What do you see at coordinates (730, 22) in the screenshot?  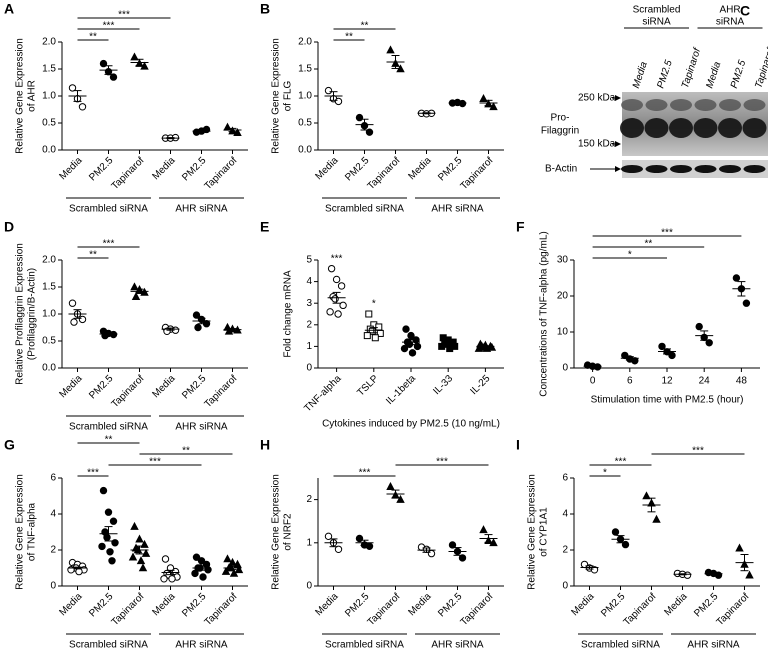 I see `group-label: siRNA` at bounding box center [730, 22].